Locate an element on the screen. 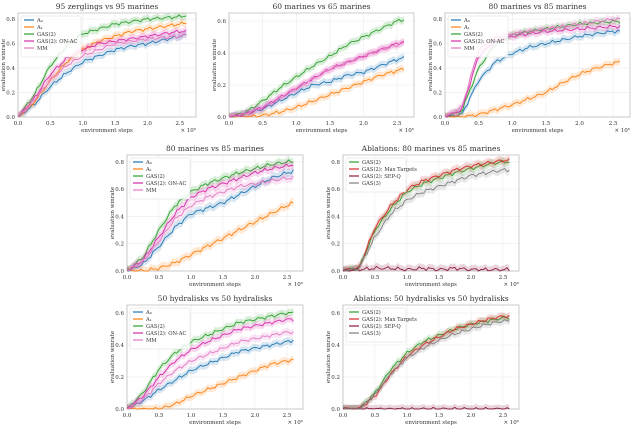 This screenshot has height=426, width=640. plot-frame is located at coordinates (537, 65).